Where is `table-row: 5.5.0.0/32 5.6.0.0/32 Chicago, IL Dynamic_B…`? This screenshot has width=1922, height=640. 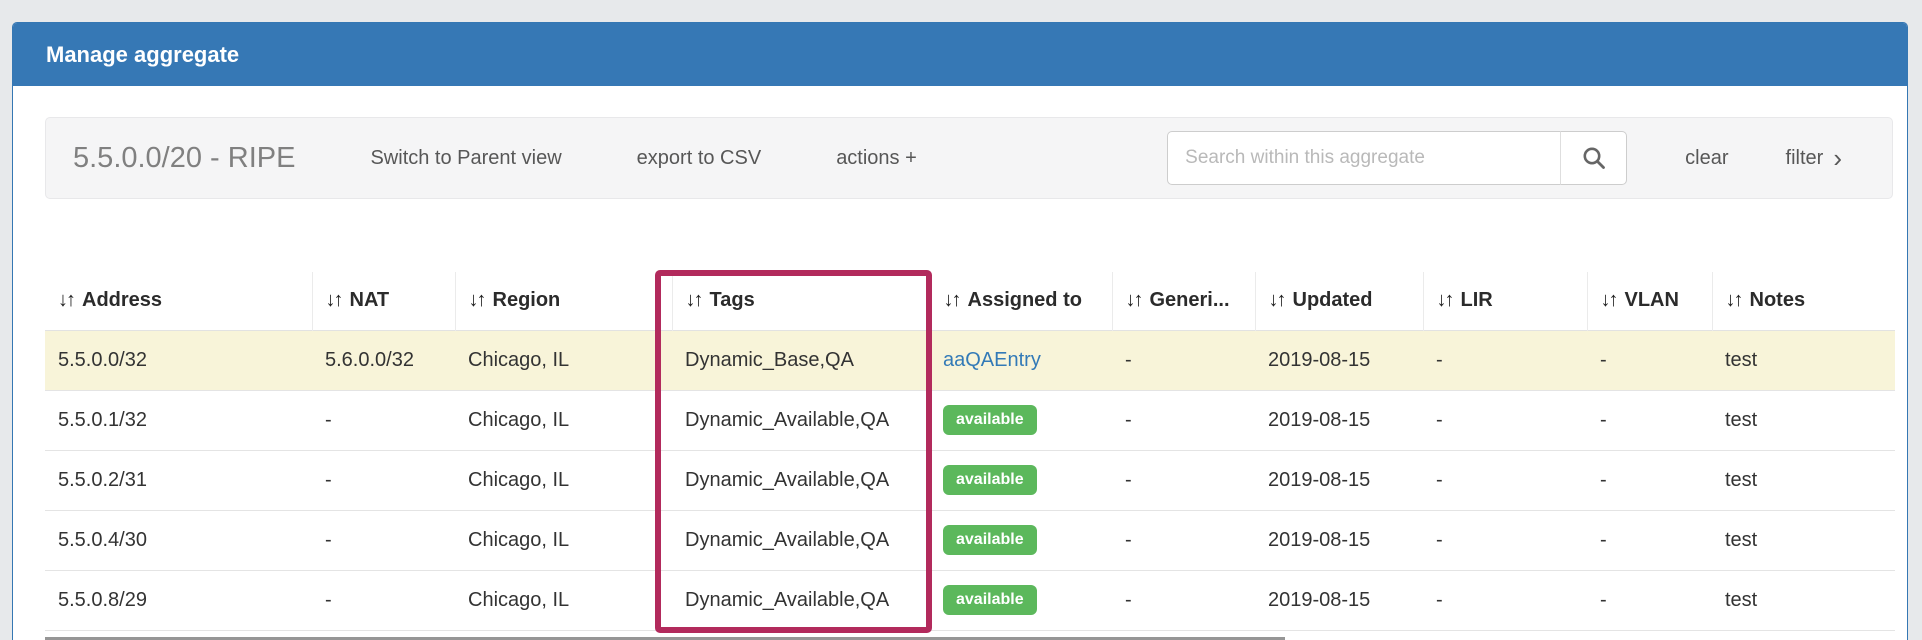 table-row: 5.5.0.0/32 5.6.0.0/32 Chicago, IL Dynamic_B… is located at coordinates (970, 360).